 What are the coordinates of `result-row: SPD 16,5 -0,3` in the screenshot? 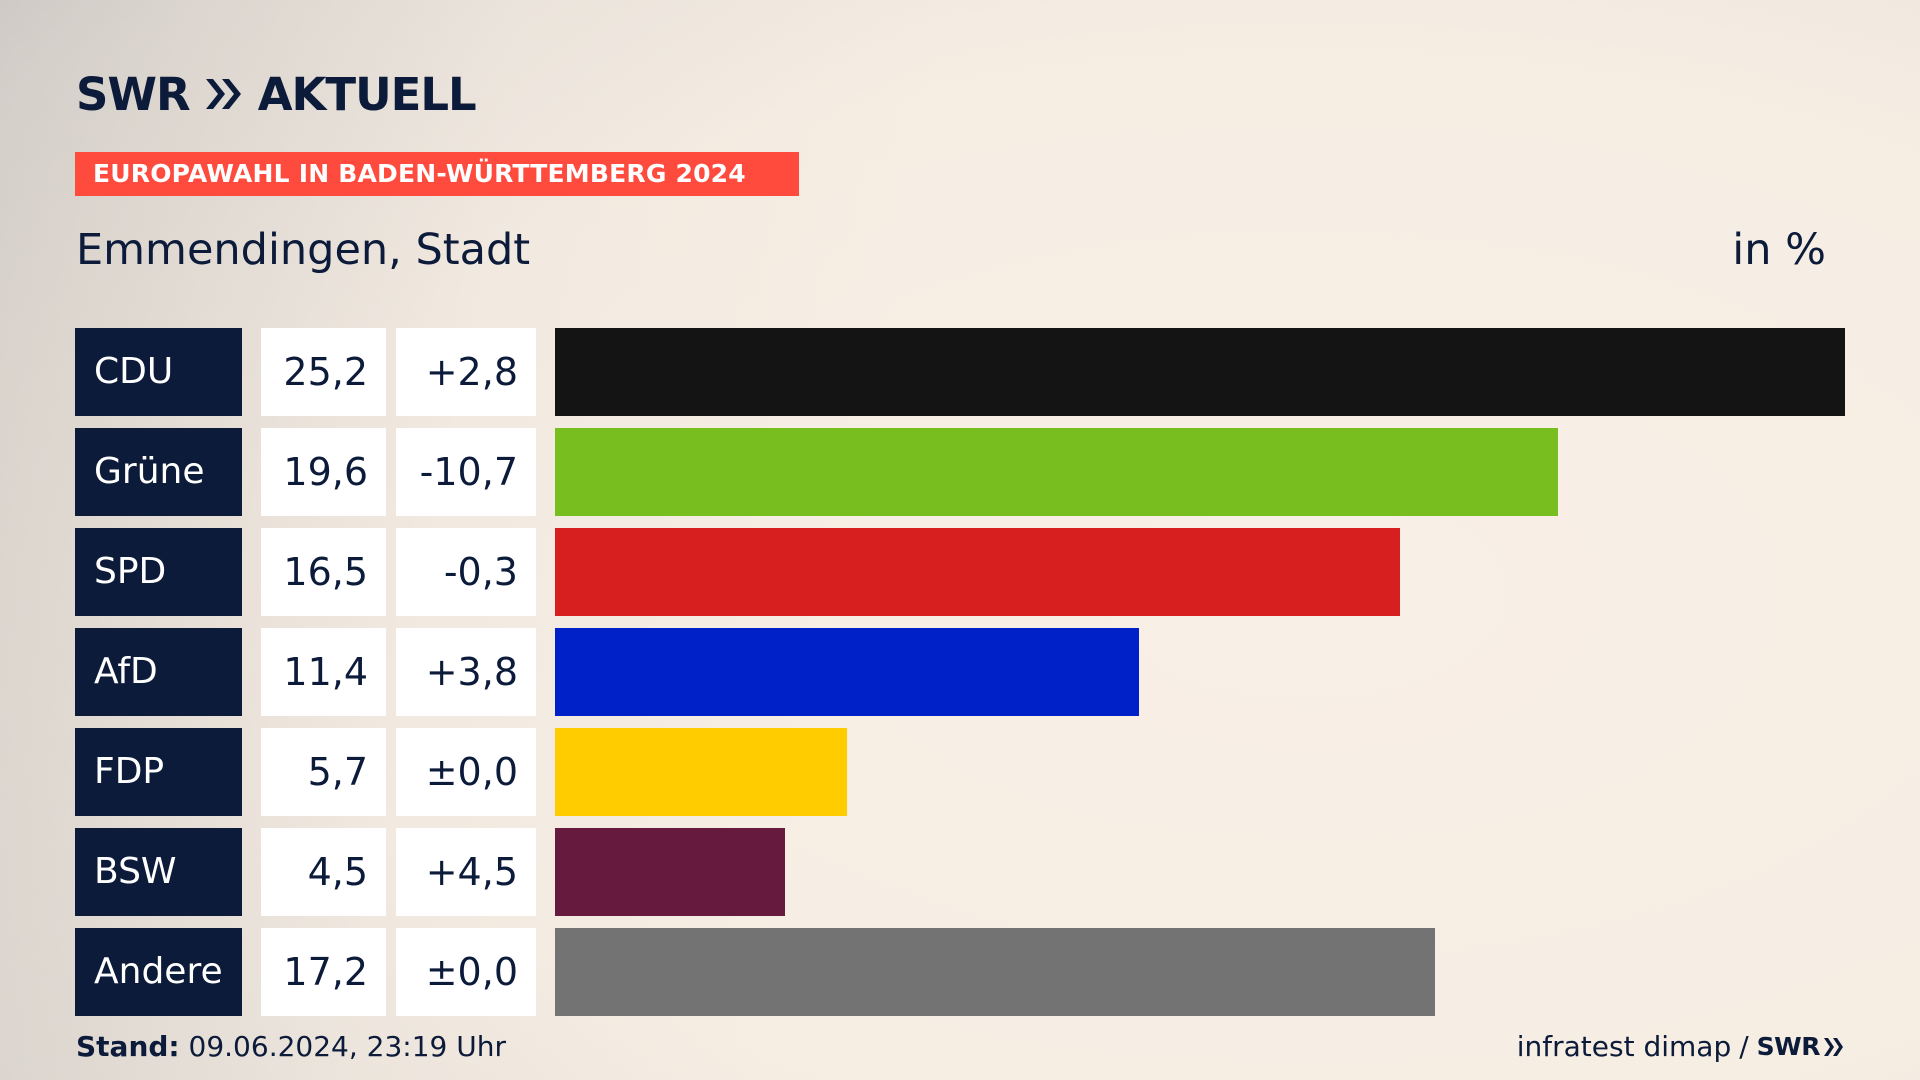 It's located at (960, 572).